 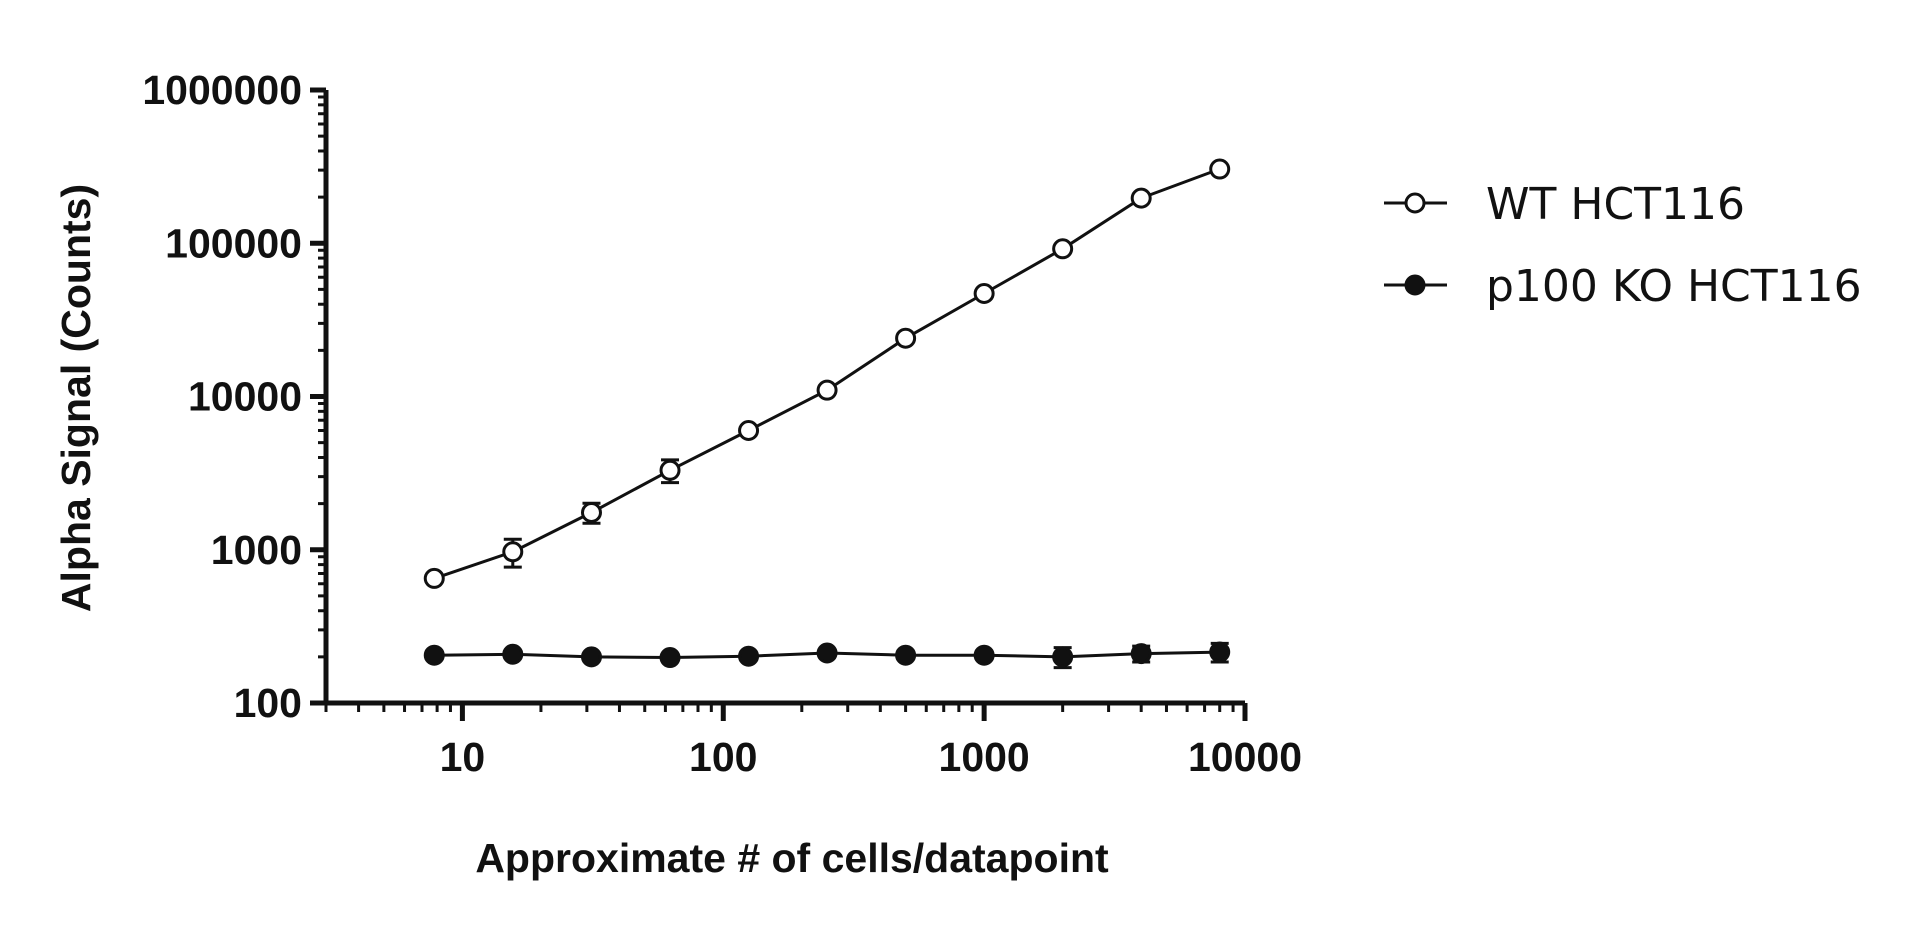 What do you see at coordinates (268, 703) in the screenshot?
I see `y-tick-label: 100` at bounding box center [268, 703].